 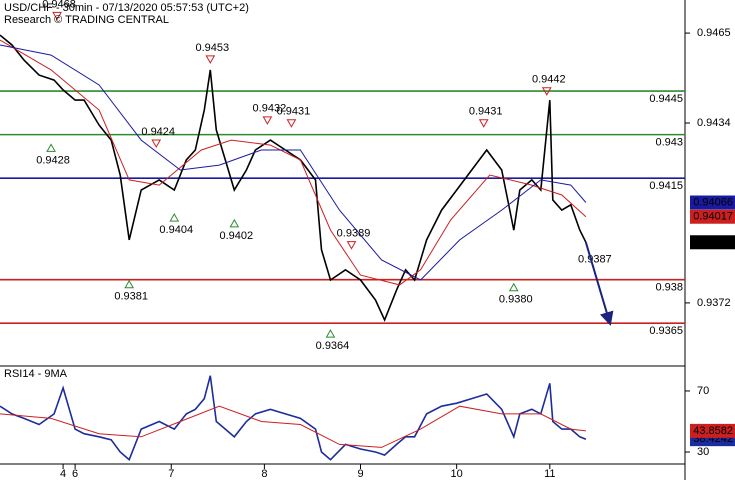 What do you see at coordinates (703, 452) in the screenshot?
I see `y-tick-label: 30` at bounding box center [703, 452].